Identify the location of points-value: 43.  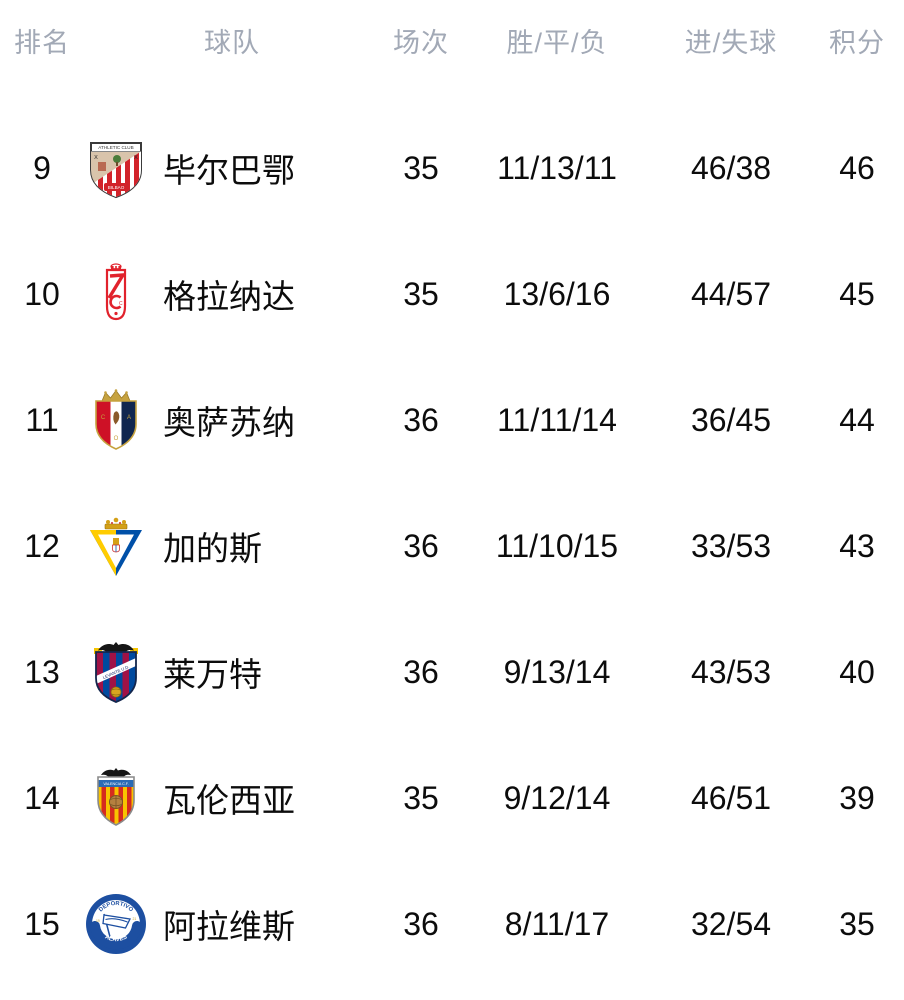
(857, 545).